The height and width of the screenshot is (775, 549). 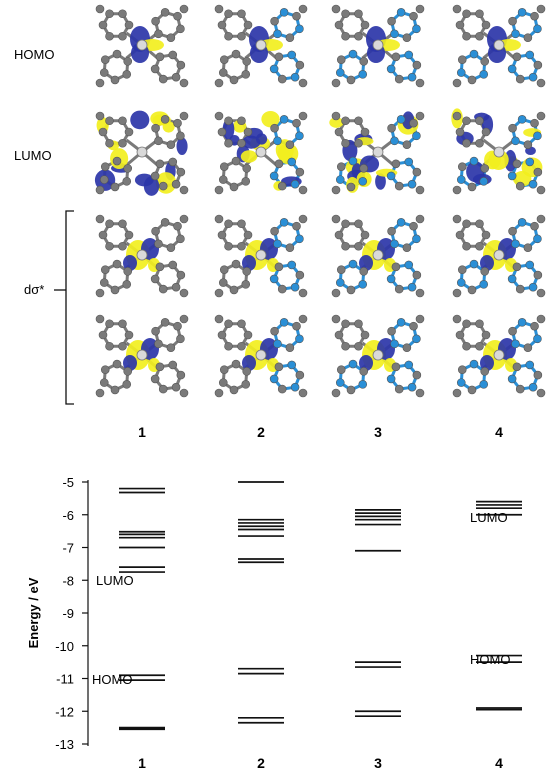 I want to click on y-tick-label: -13, so click(x=64, y=744).